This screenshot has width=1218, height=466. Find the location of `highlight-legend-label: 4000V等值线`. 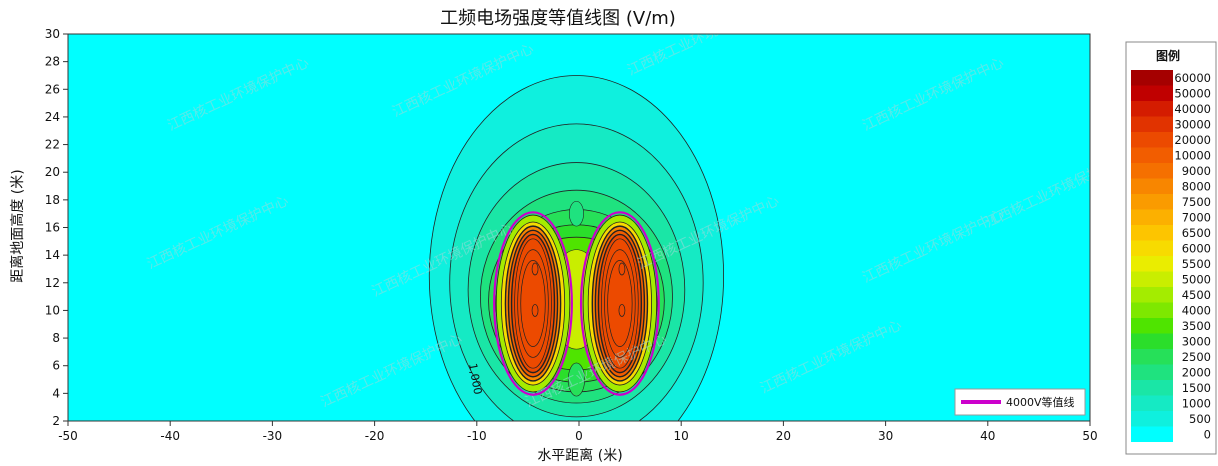

highlight-legend-label: 4000V等值线 is located at coordinates (1040, 402).